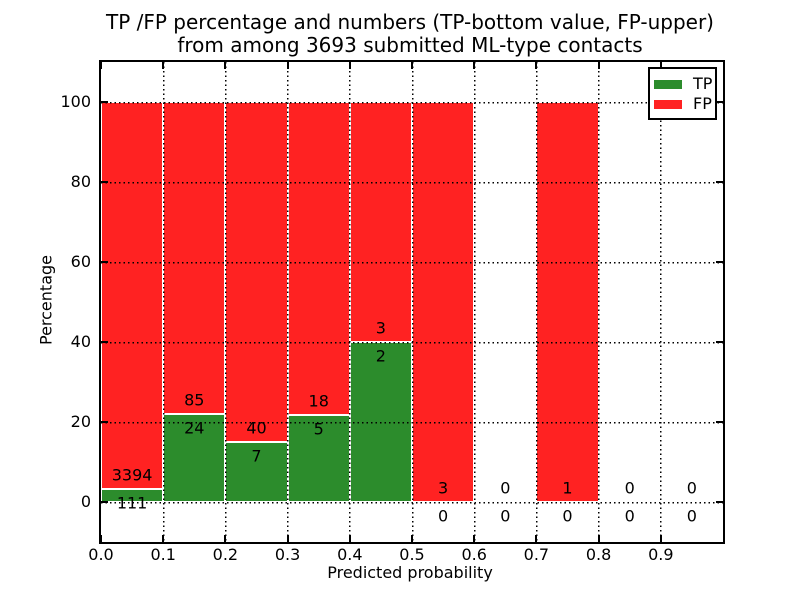  I want to click on fp-legend-swatch, so click(668, 104).